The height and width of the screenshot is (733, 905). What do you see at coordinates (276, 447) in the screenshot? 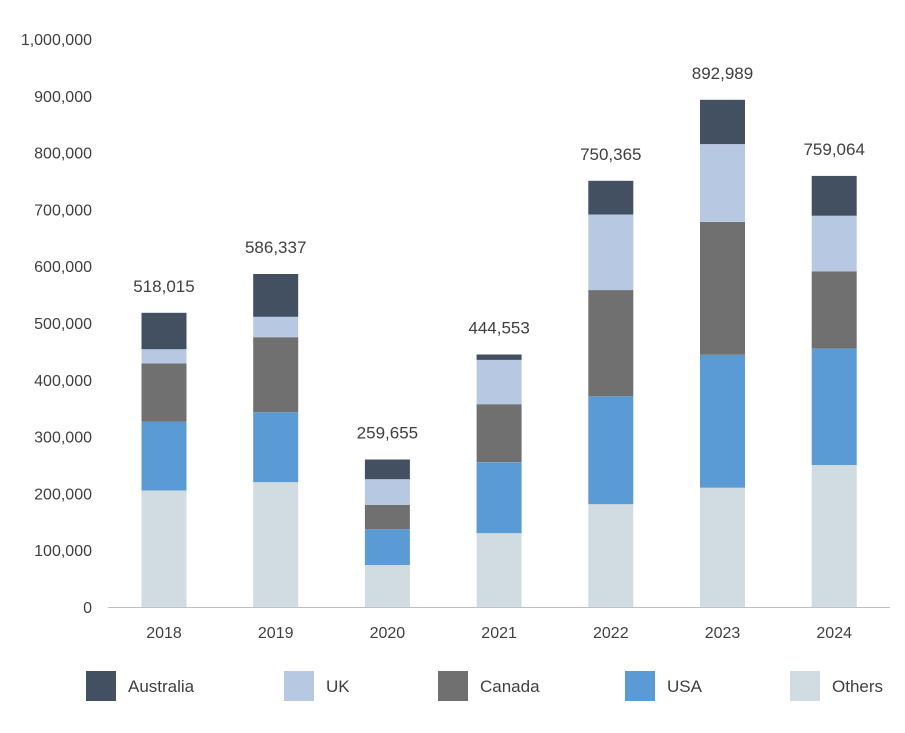
I see `bar-usa-2019` at bounding box center [276, 447].